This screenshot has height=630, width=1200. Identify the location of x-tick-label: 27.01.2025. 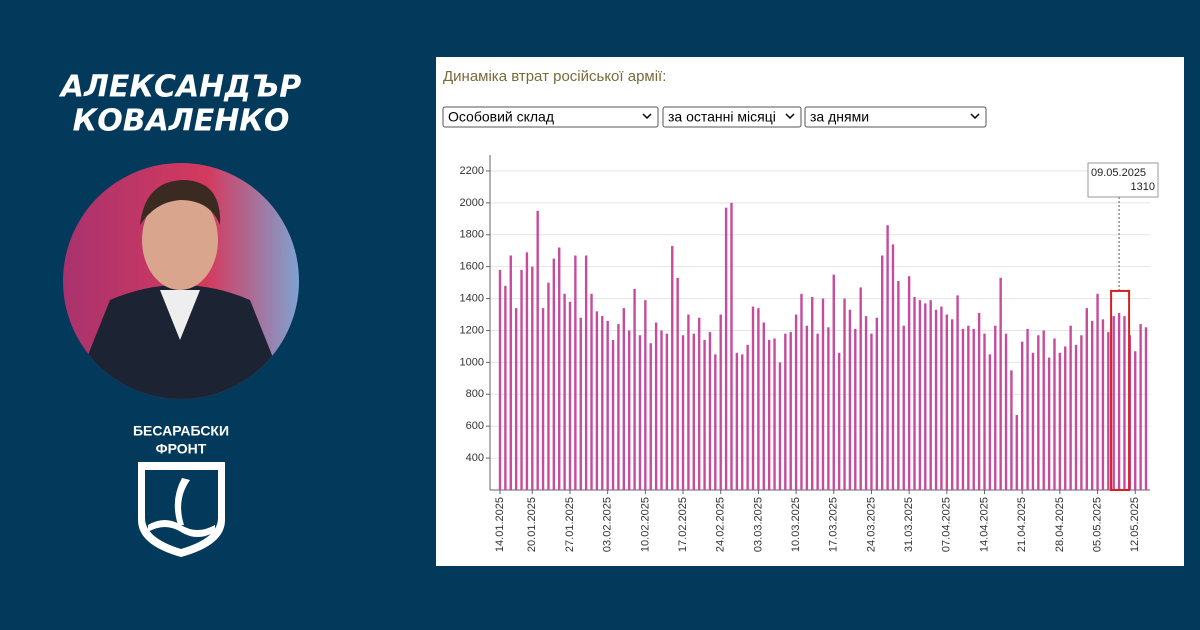
(570, 524).